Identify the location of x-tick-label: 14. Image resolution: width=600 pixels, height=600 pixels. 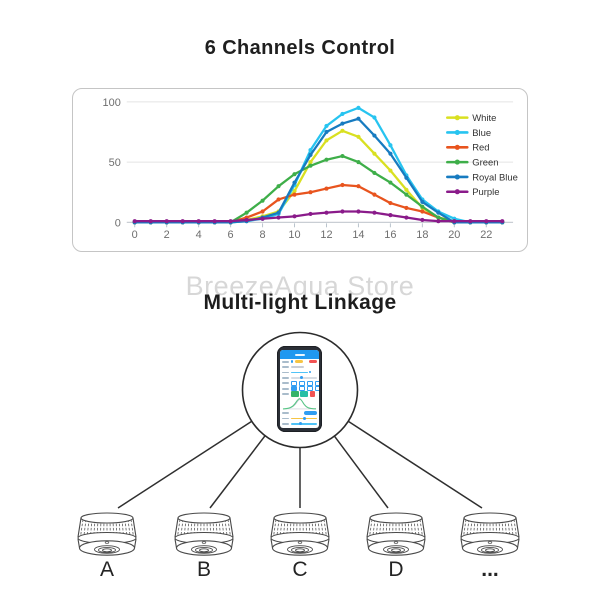
(358, 235).